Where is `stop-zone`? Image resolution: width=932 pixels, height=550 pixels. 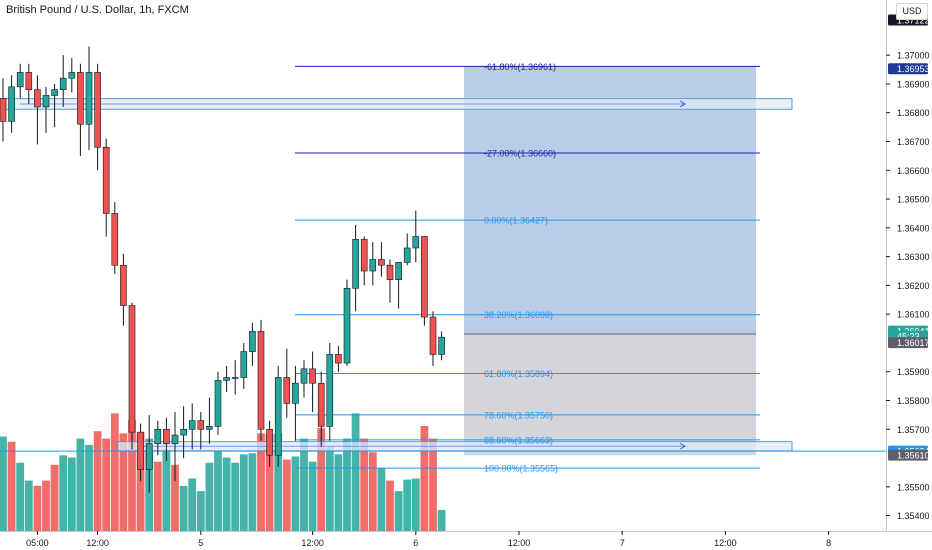
stop-zone is located at coordinates (610, 395).